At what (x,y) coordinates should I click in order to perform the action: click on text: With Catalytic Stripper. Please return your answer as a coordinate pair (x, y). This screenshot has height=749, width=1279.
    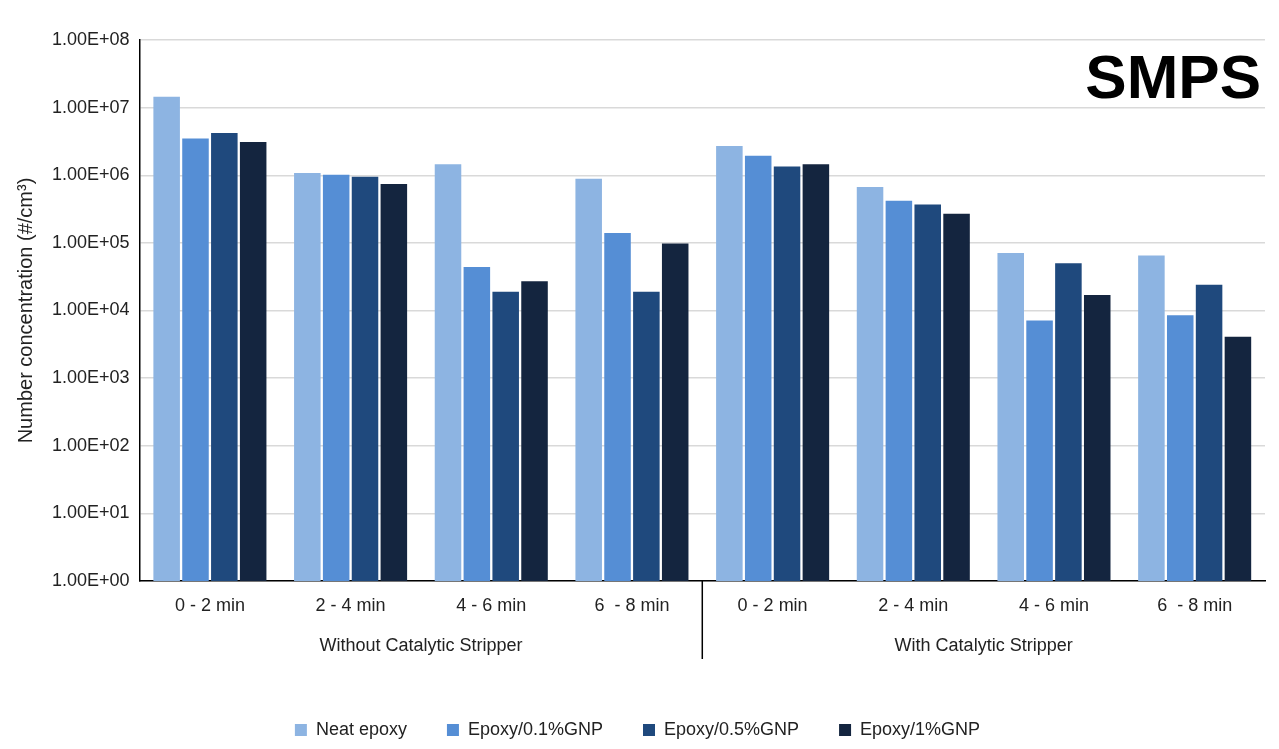
    Looking at the image, I should click on (983, 644).